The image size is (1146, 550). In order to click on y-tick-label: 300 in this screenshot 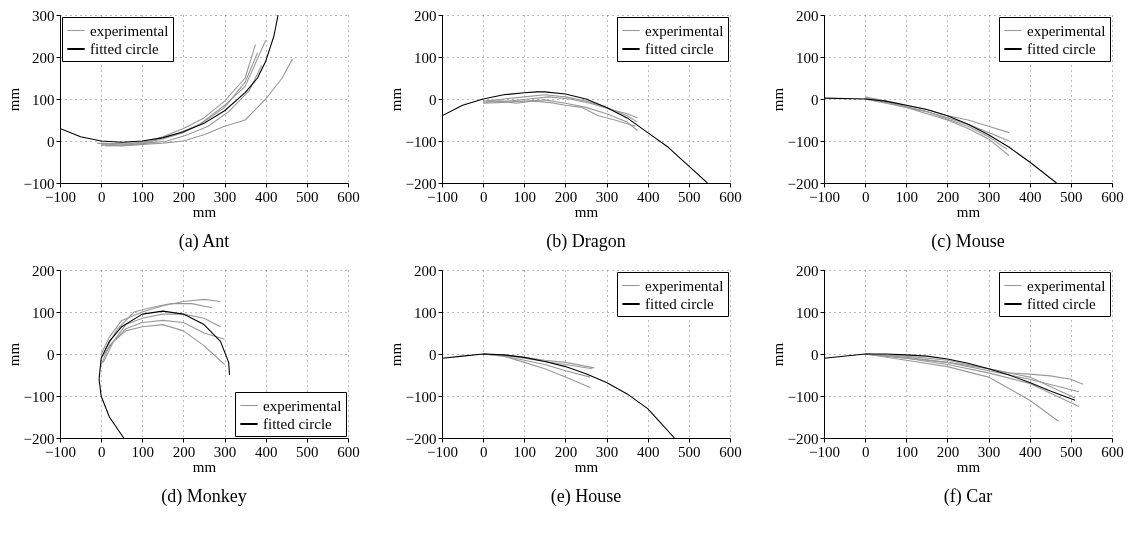, I will do `click(43, 15)`.